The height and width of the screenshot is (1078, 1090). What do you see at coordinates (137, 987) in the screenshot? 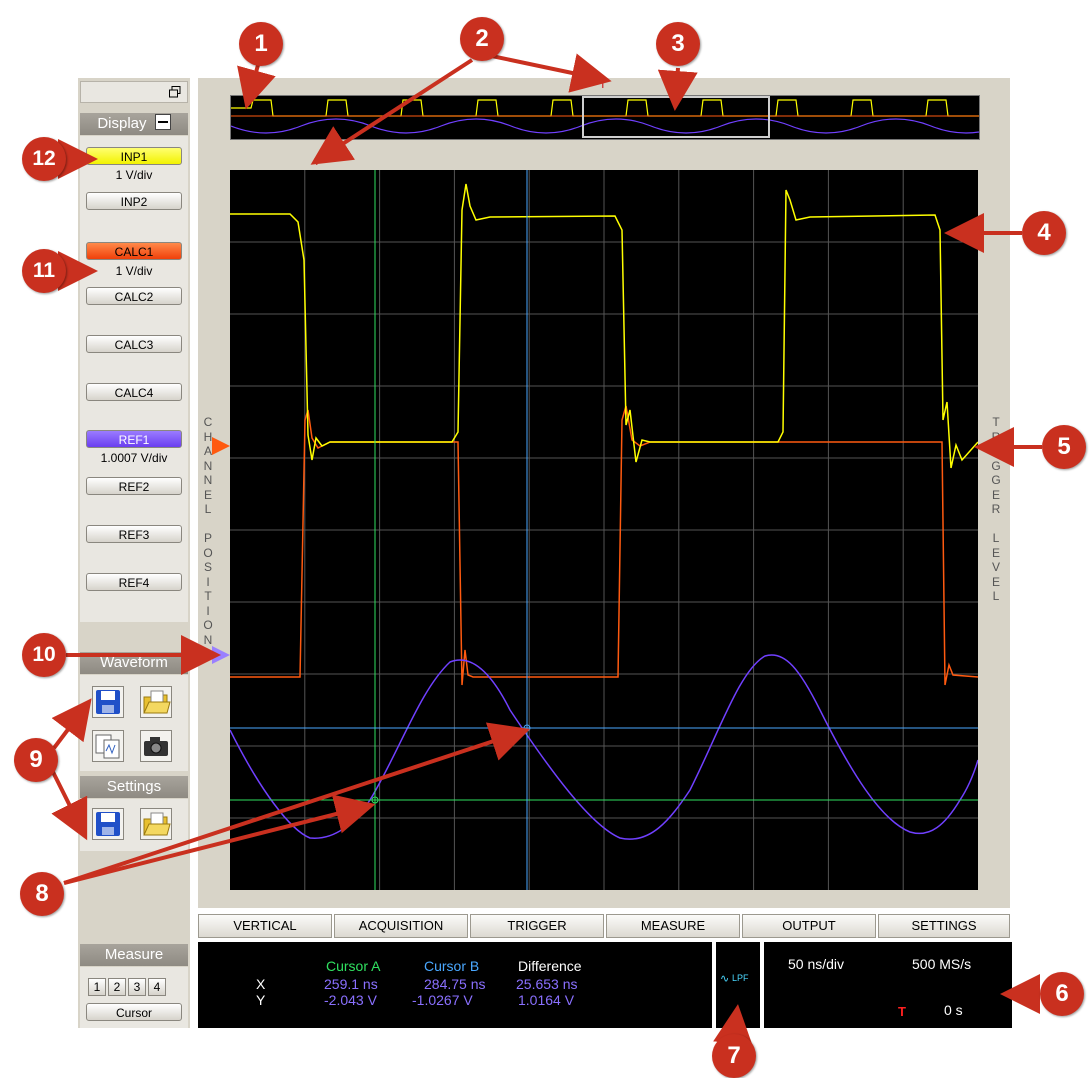
I see `measure-button-3: 3` at bounding box center [137, 987].